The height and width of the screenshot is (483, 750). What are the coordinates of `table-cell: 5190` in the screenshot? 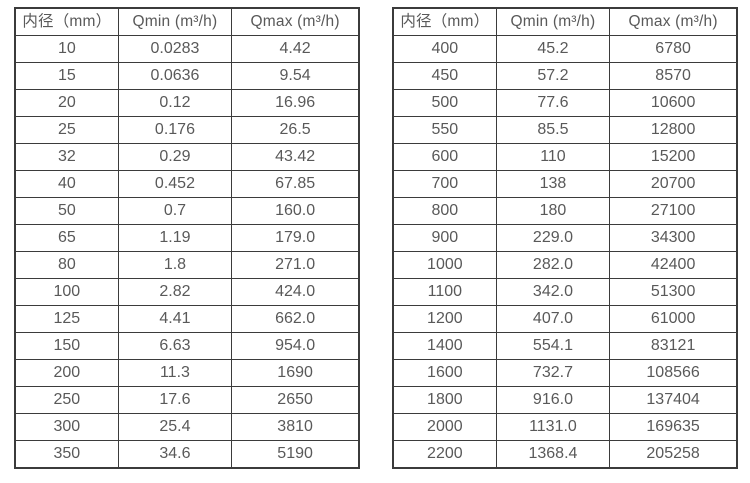 It's located at (295, 454).